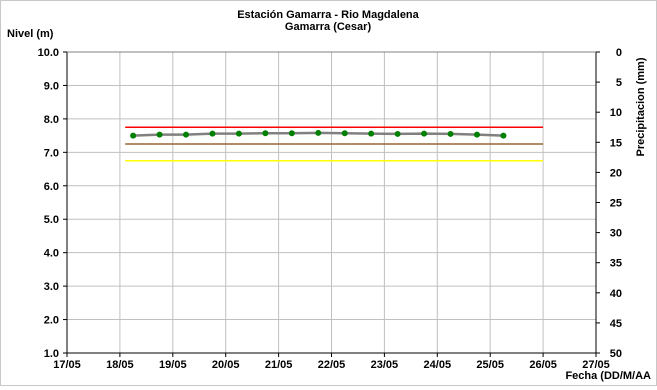  What do you see at coordinates (51, 220) in the screenshot?
I see `y-tick-label: 5.0` at bounding box center [51, 220].